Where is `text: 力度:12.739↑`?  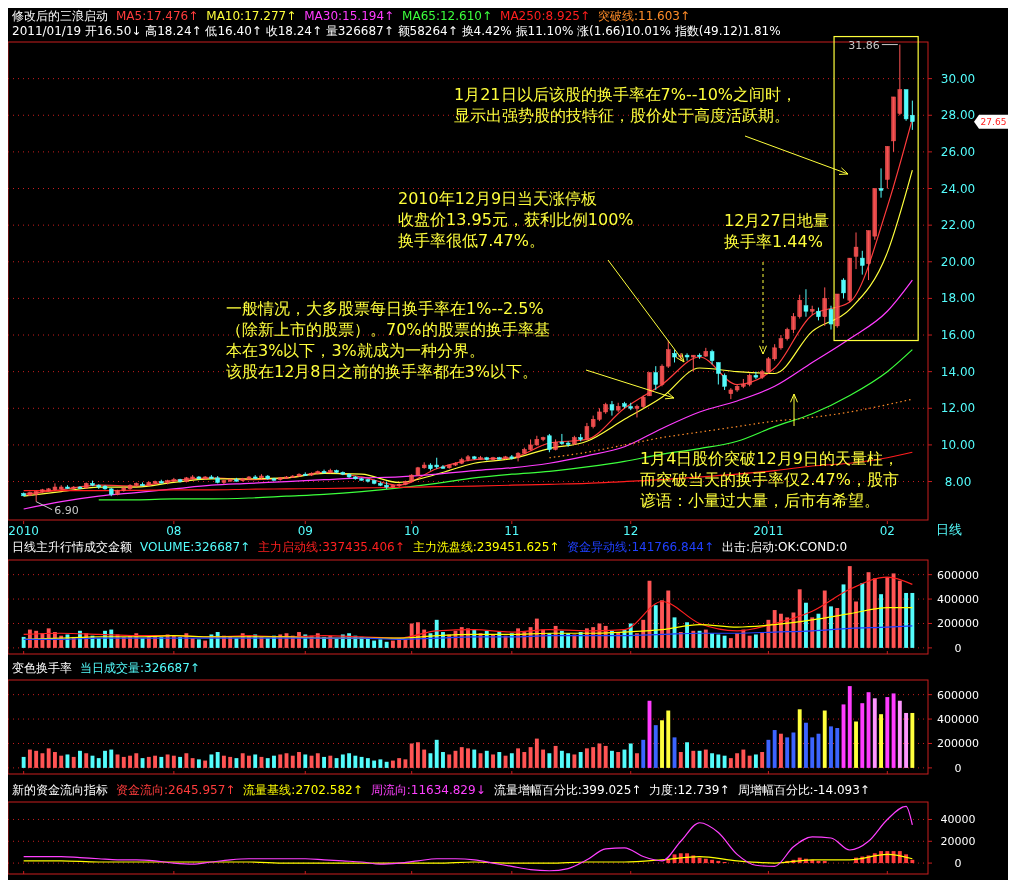 text: 力度:12.739↑ is located at coordinates (689, 790).